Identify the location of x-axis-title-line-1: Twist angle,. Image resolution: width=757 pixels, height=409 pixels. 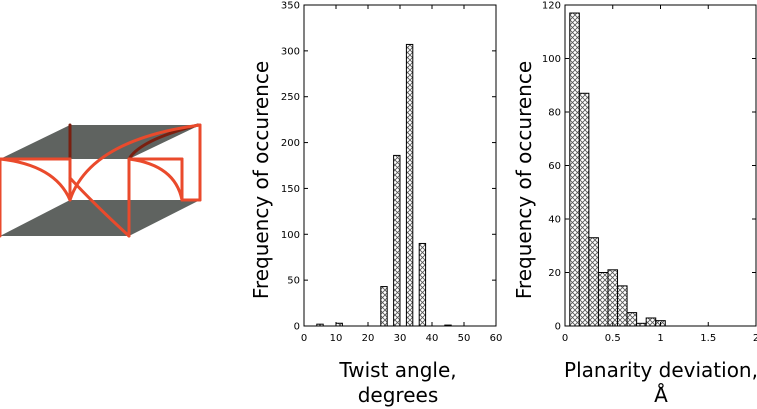
(397, 370).